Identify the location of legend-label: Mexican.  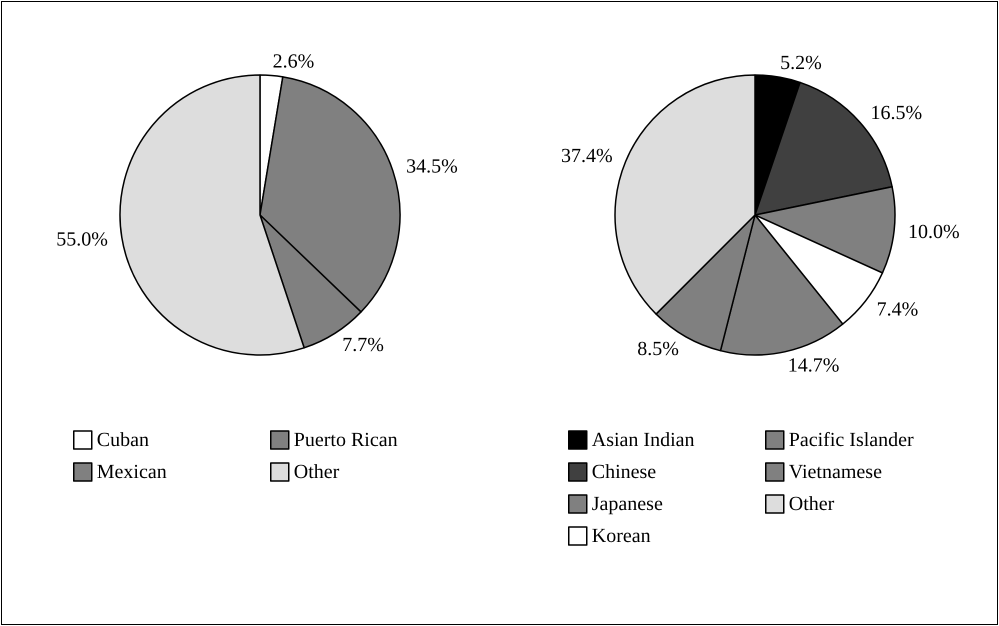
(131, 472).